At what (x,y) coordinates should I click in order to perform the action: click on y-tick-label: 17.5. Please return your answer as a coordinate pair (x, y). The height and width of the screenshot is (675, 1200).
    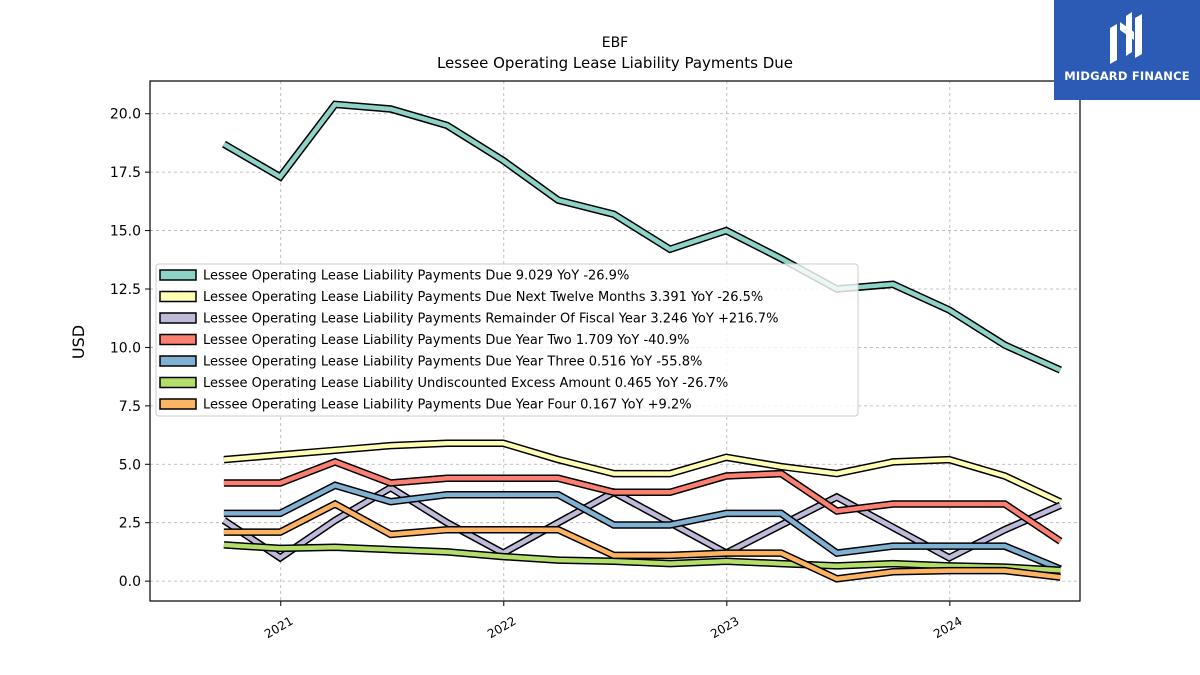
    Looking at the image, I should click on (125, 173).